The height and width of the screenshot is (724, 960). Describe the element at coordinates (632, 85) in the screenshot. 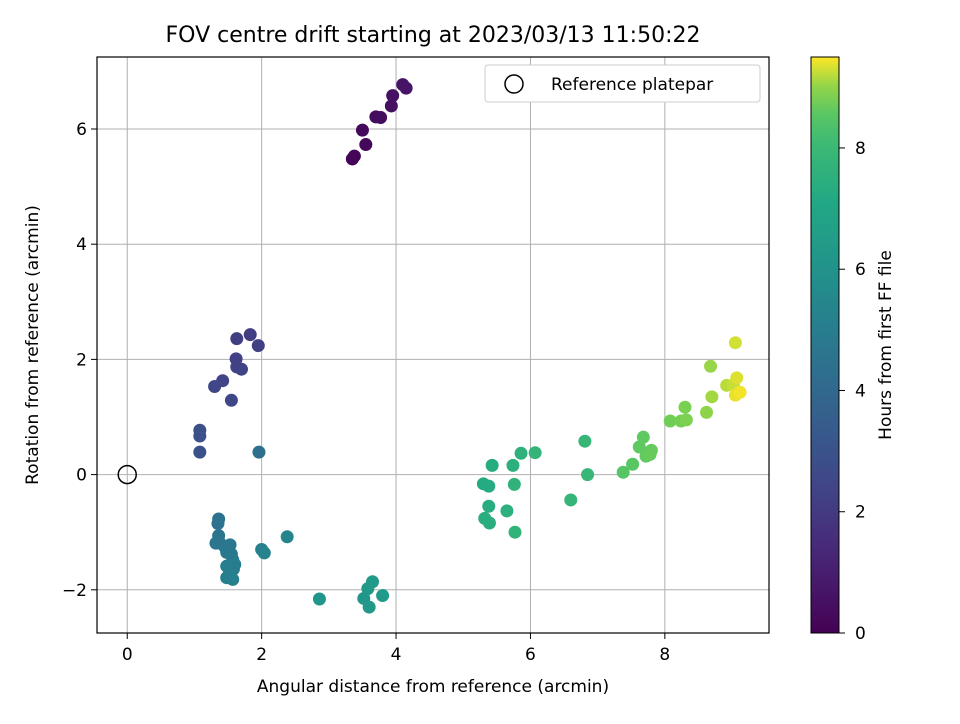

I see `legend-entry-reference: Reference platepar` at that location.